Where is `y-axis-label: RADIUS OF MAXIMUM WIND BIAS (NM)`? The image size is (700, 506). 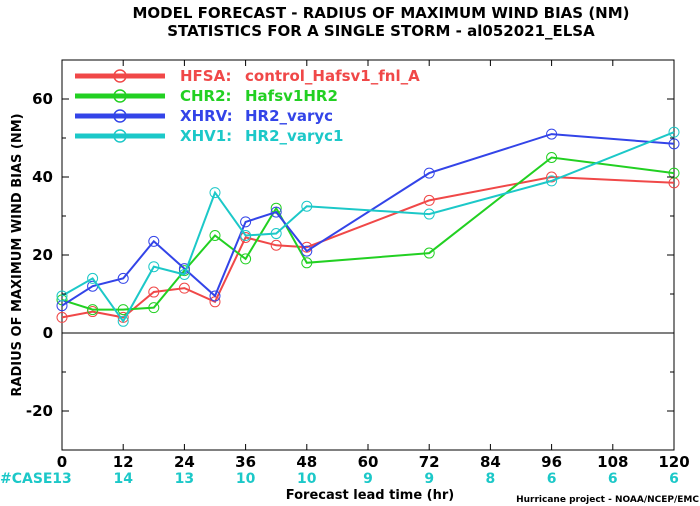 y-axis-label: RADIUS OF MAXIMUM WIND BIAS (NM) is located at coordinates (17, 254).